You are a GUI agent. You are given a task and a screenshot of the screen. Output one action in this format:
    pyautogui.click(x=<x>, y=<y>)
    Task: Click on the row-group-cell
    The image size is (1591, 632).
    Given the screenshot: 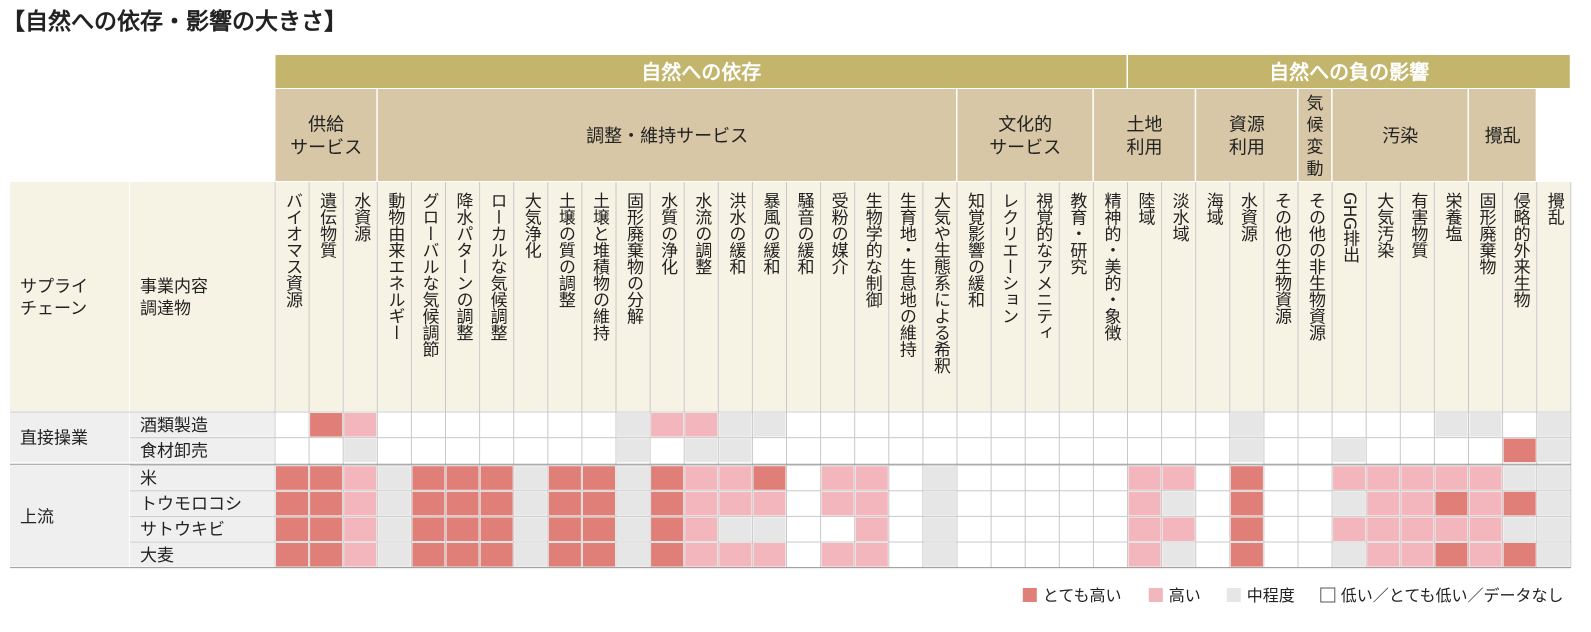 What is the action you would take?
    pyautogui.click(x=69, y=516)
    